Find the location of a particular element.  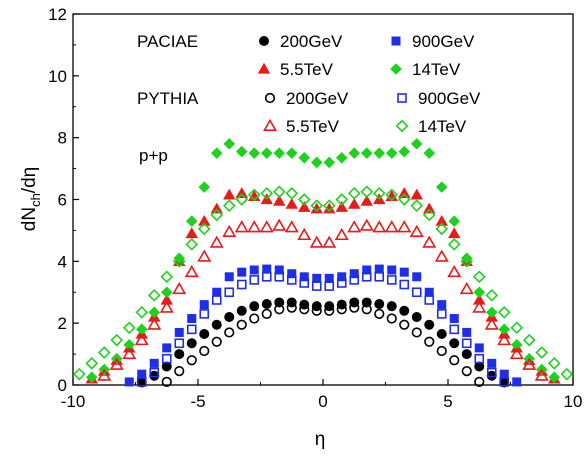

x-tick-label-5: 5 is located at coordinates (447, 401).